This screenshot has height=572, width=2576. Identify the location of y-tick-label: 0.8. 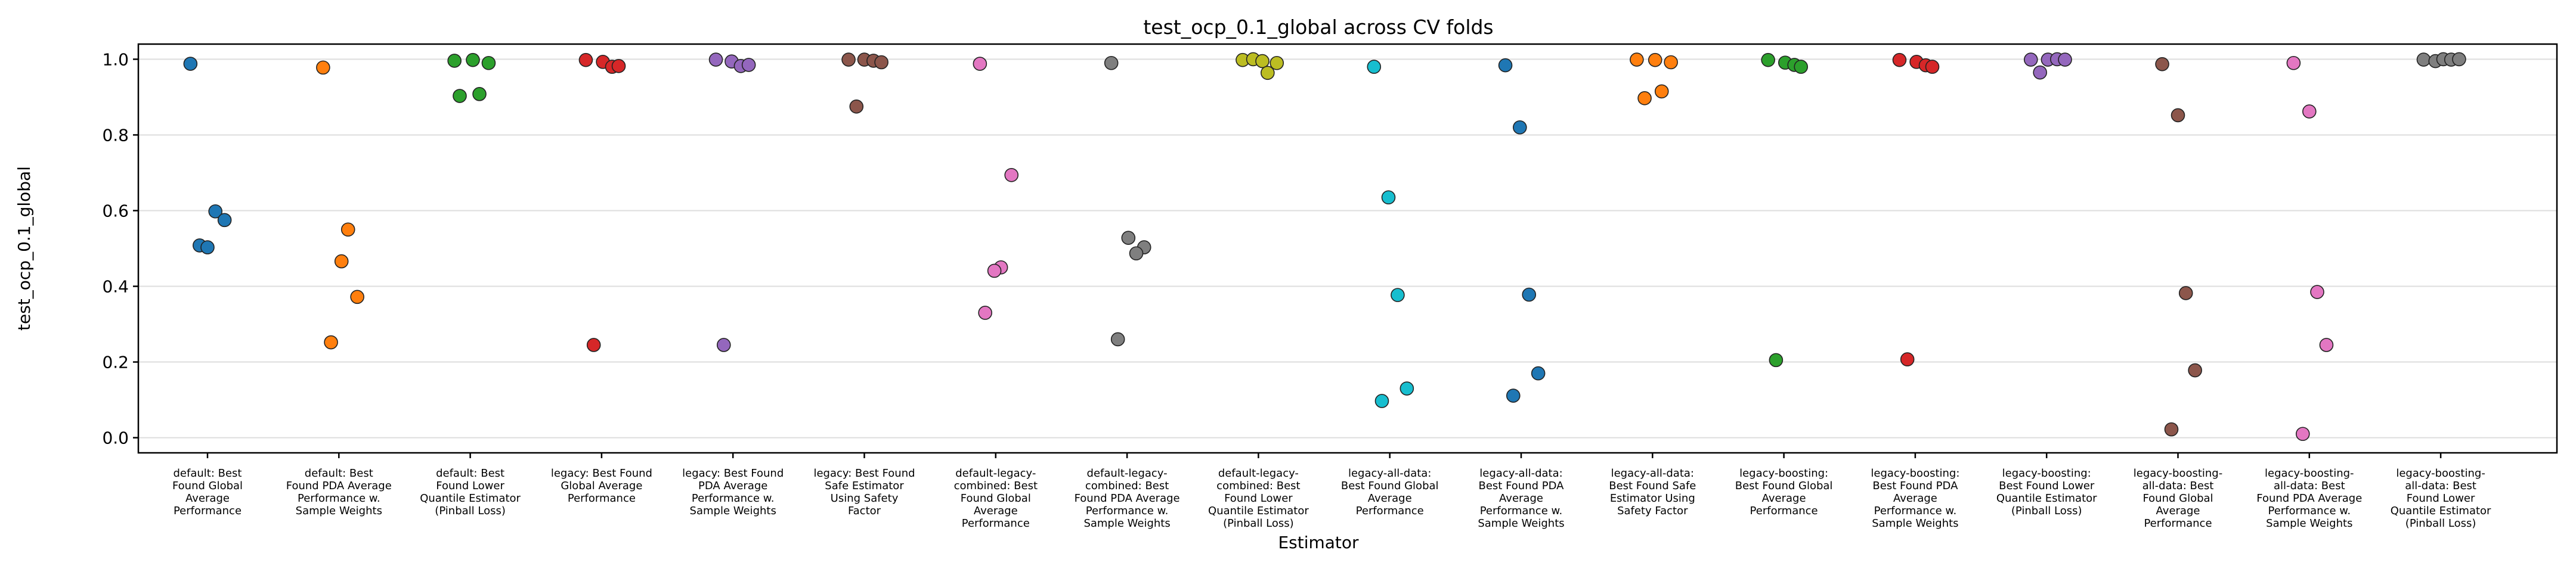
(116, 135).